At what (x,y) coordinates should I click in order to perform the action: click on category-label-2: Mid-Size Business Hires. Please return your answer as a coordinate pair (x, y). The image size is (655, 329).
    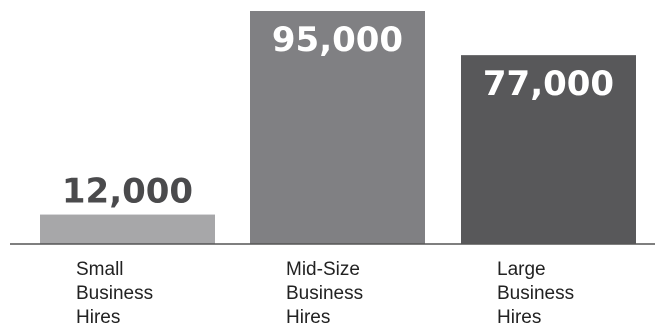
    Looking at the image, I should click on (324, 293).